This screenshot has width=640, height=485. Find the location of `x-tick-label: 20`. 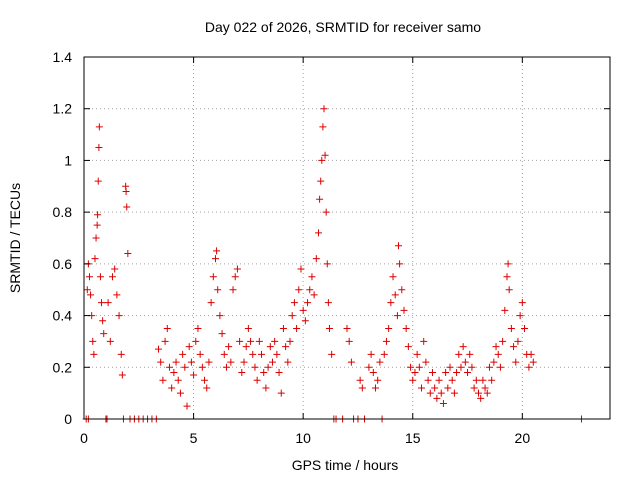

x-tick-label: 20 is located at coordinates (523, 438).